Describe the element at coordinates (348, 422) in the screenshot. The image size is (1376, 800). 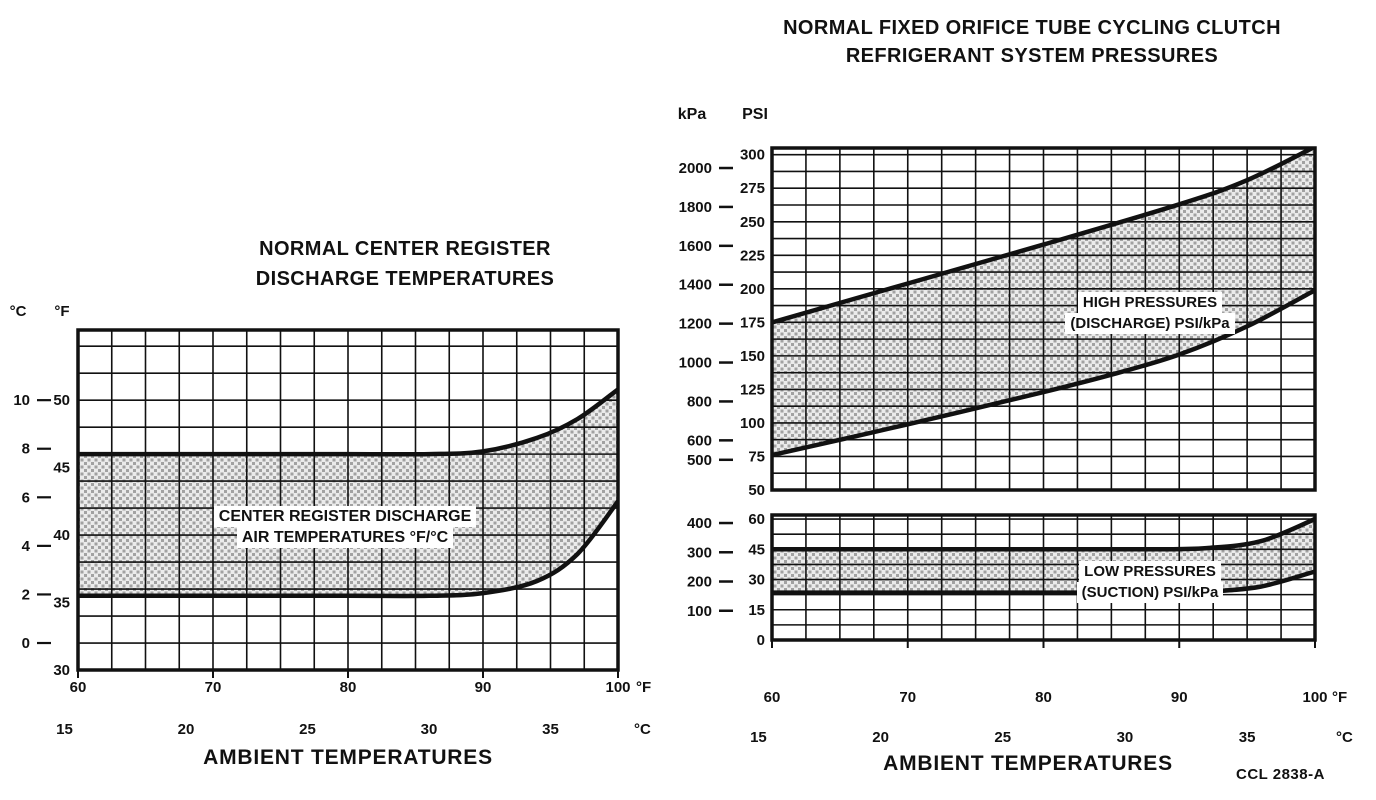
I see `center-register-discharge-upper-limit` at that location.